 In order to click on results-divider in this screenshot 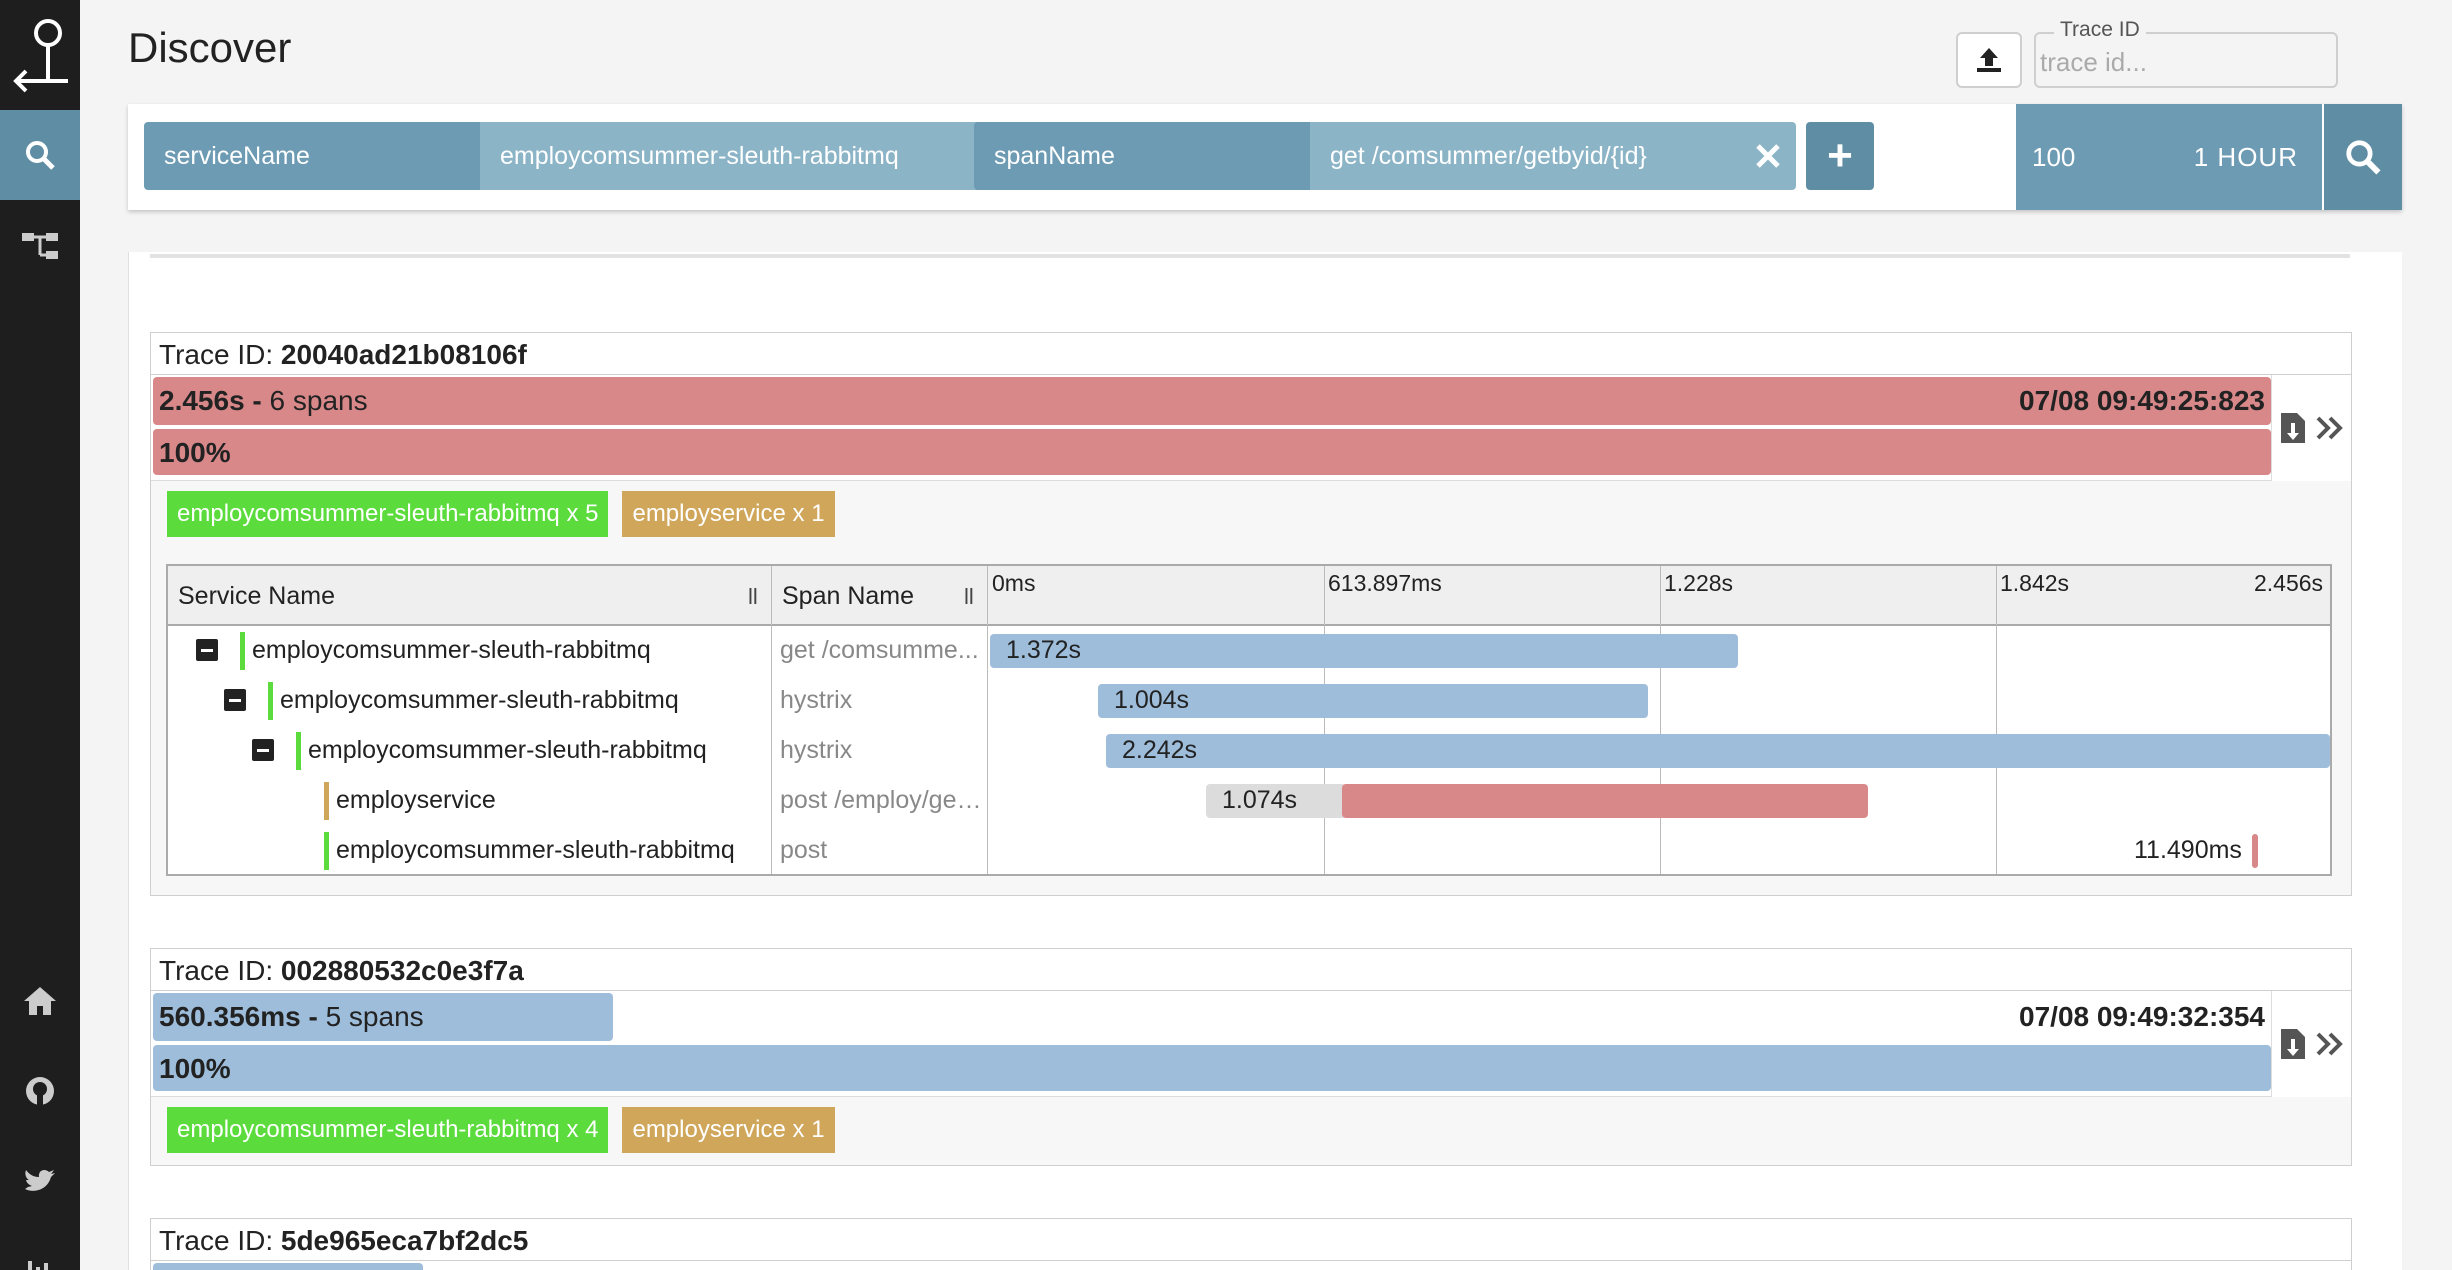, I will do `click(1250, 256)`.